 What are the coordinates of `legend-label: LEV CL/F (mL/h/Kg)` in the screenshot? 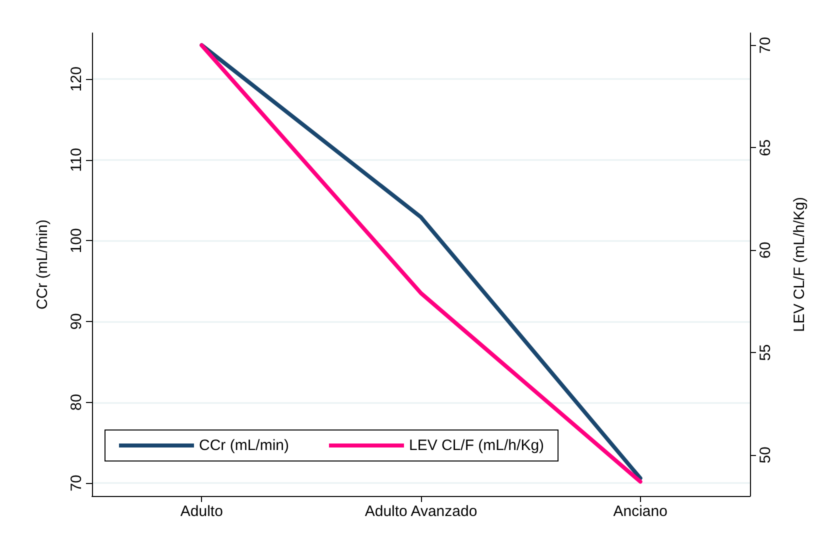 It's located at (476, 445).